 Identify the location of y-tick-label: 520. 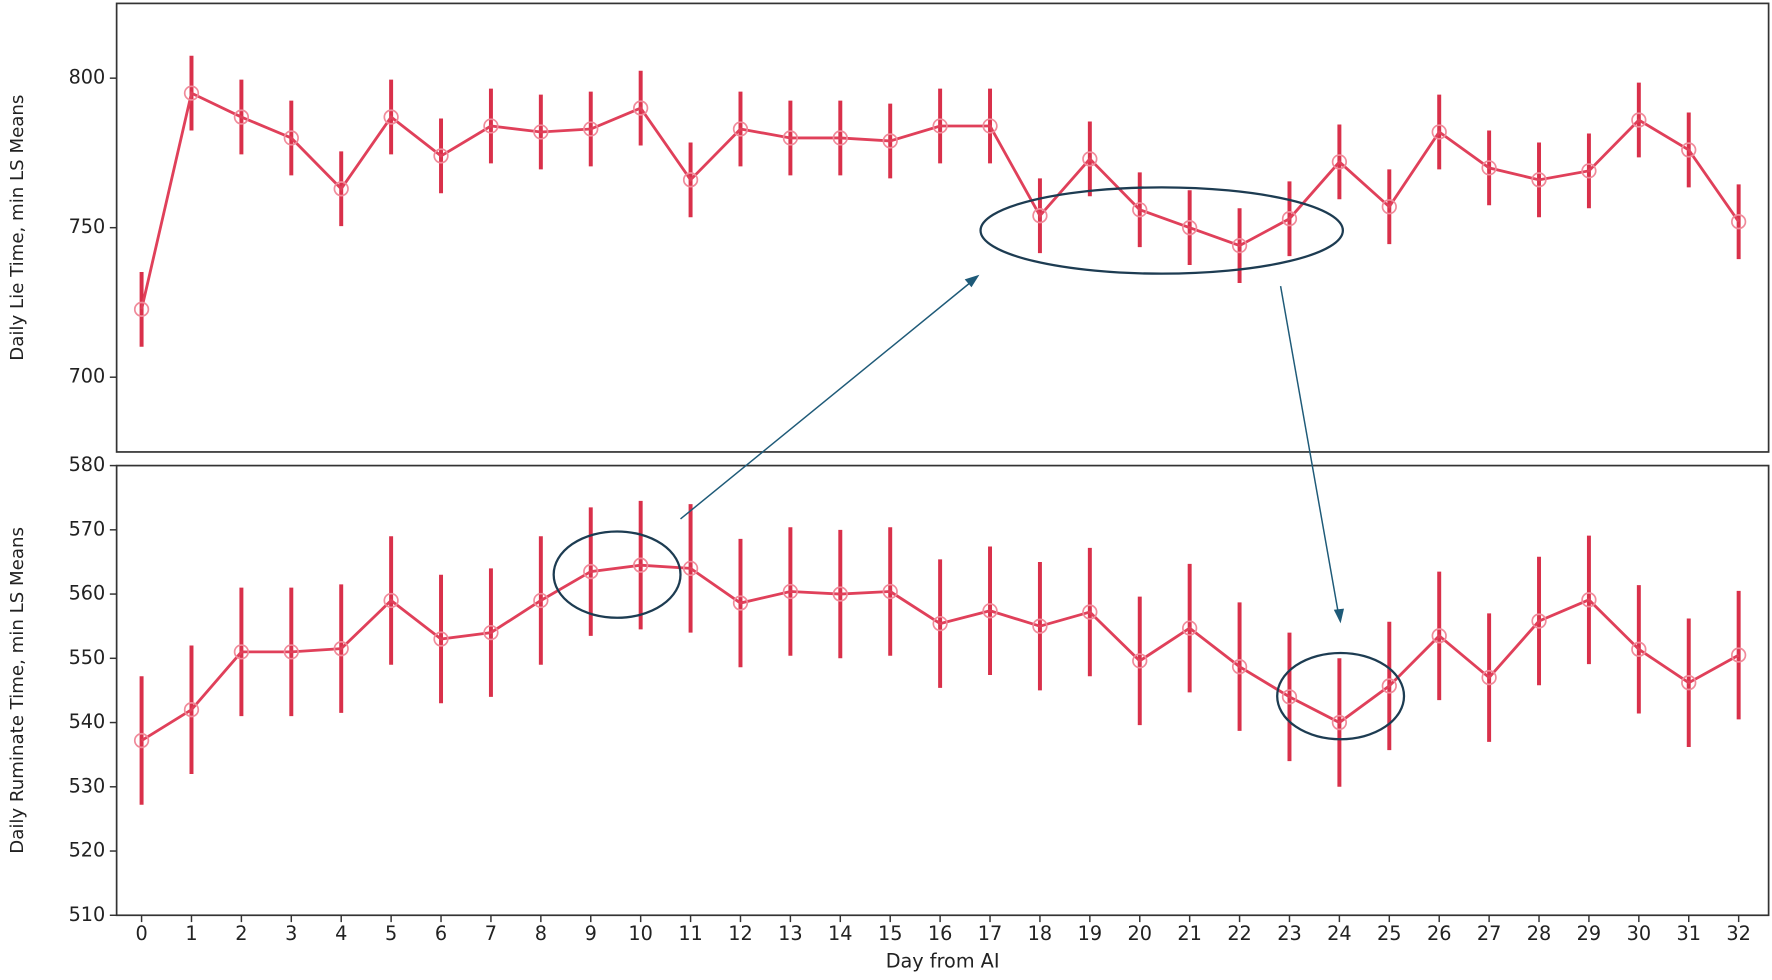
(87, 850).